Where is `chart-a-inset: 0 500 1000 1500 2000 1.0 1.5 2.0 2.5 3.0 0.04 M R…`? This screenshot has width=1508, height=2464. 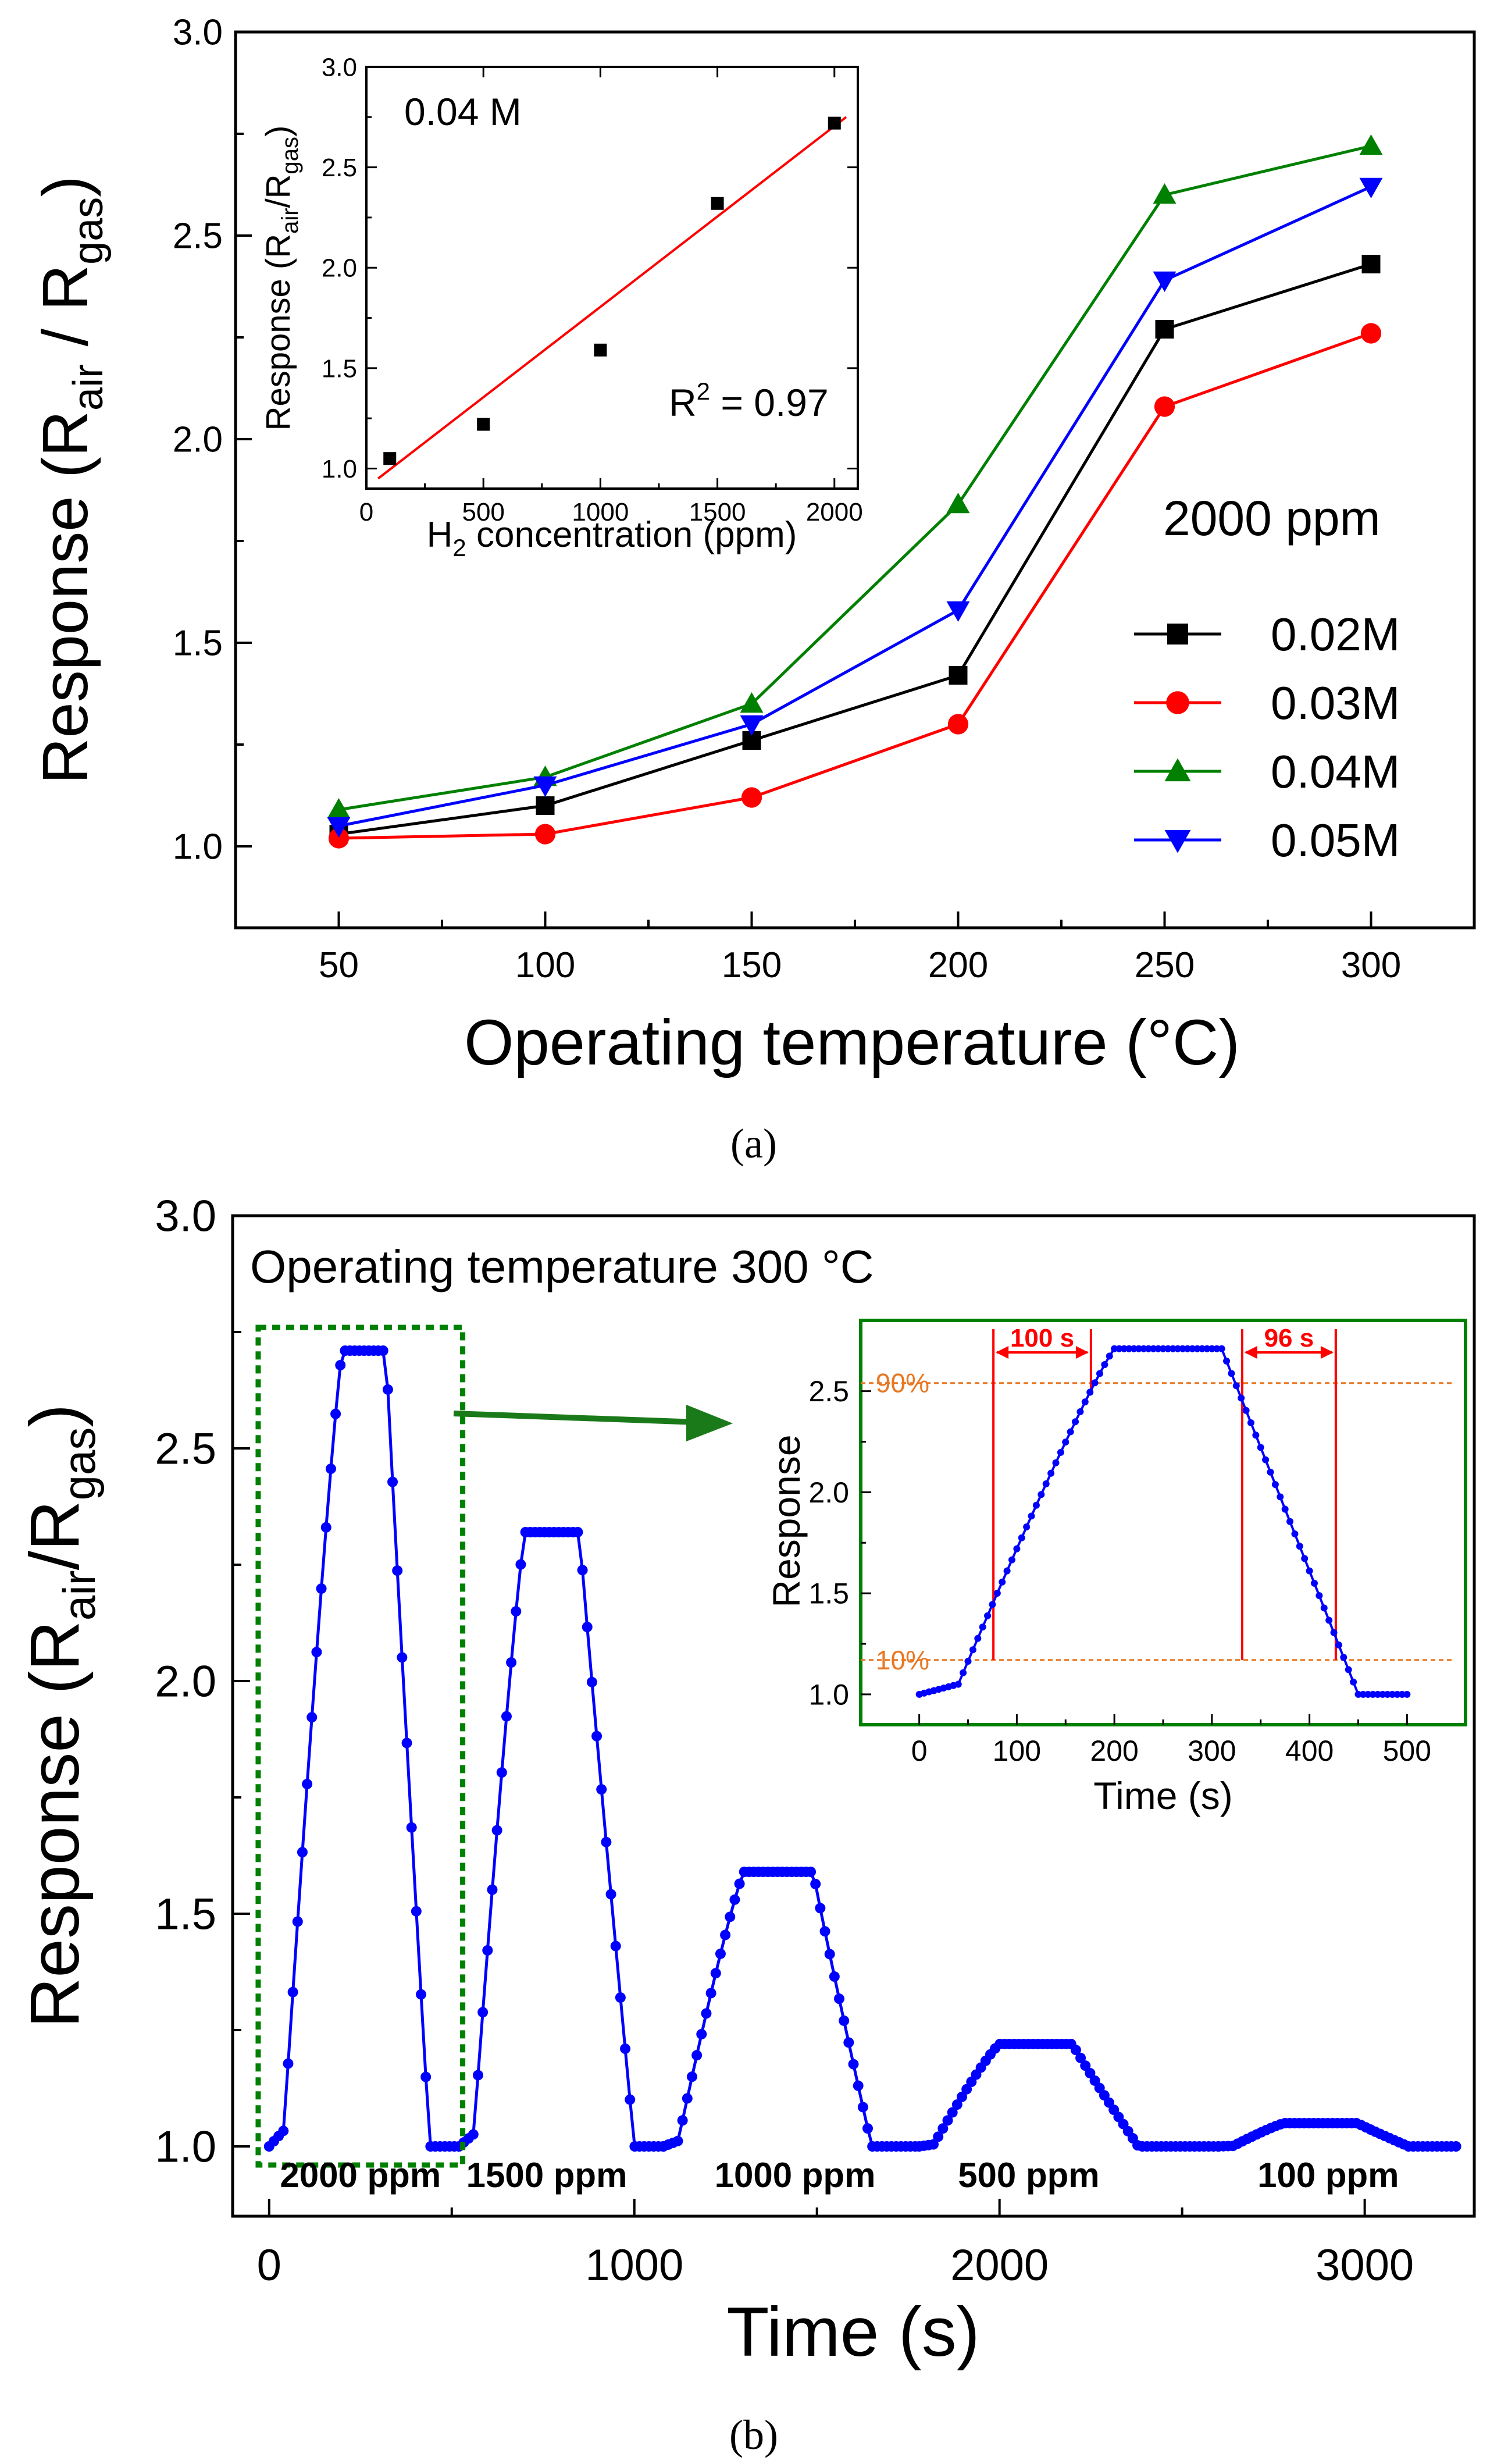 chart-a-inset: 0 500 1000 1500 2000 1.0 1.5 2.0 2.5 3.0 0.04 M R… is located at coordinates (561, 307).